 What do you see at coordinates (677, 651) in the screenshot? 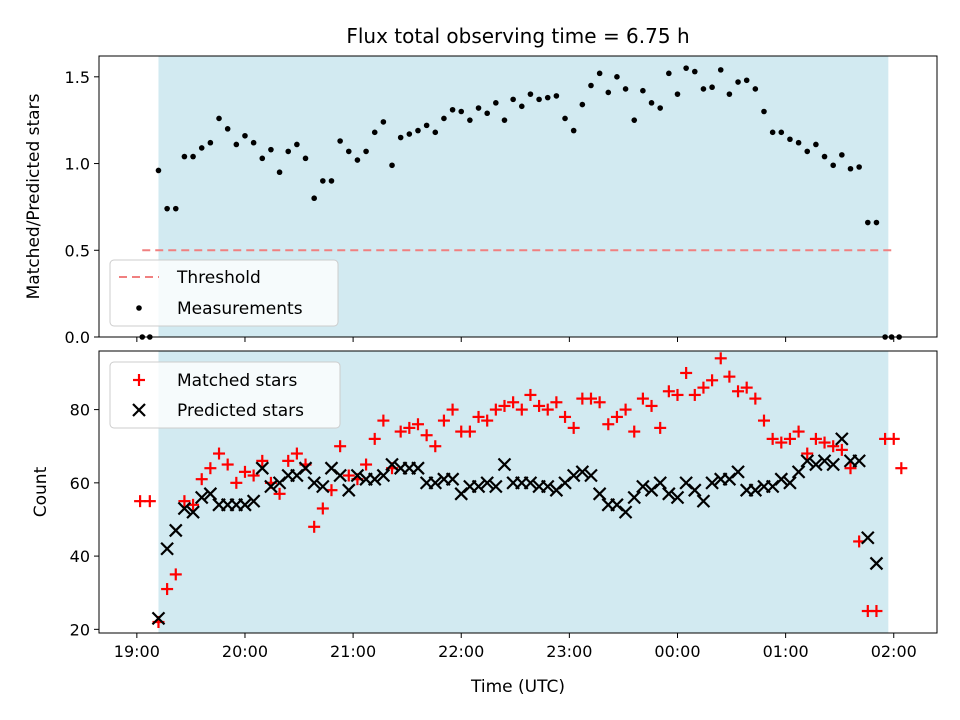
I see `bottom-x-tick-label: 00:00` at bounding box center [677, 651].